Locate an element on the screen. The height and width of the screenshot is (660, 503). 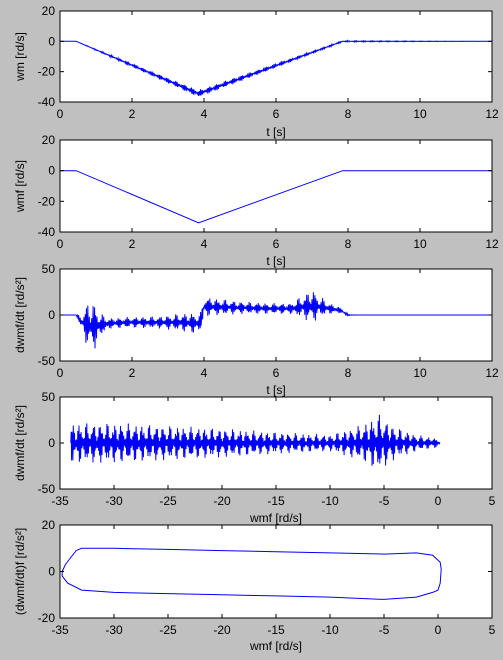
y-axis-label: (dwmf/dt)f [rd/s²] is located at coordinates (20, 571).